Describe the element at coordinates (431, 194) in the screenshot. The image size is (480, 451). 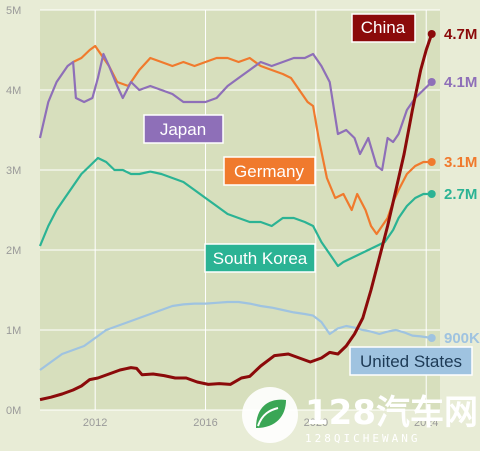
I see `series-end-point-south-korea` at that location.